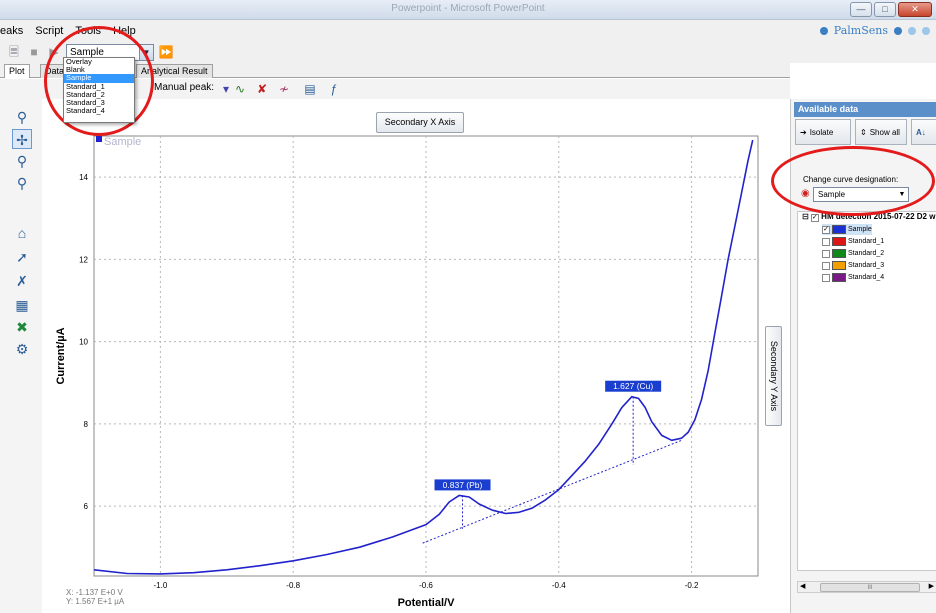 The width and height of the screenshot is (936, 613). Describe the element at coordinates (293, 585) in the screenshot. I see `x-tick-label: -0.8` at that location.